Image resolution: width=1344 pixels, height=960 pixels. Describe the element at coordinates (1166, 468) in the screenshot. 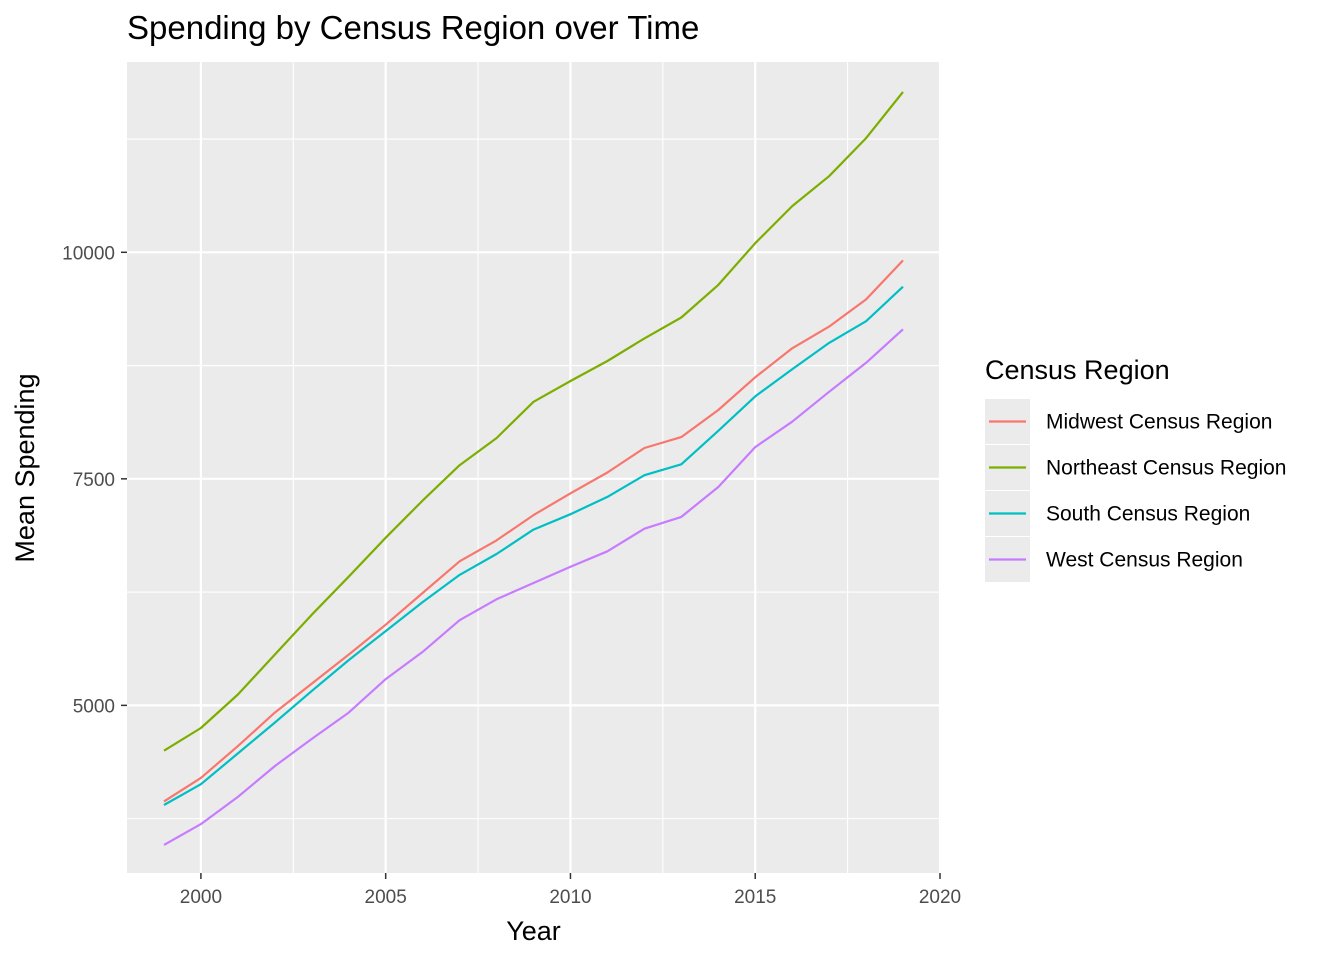

I see `legend-label: Northeast Census Region` at that location.